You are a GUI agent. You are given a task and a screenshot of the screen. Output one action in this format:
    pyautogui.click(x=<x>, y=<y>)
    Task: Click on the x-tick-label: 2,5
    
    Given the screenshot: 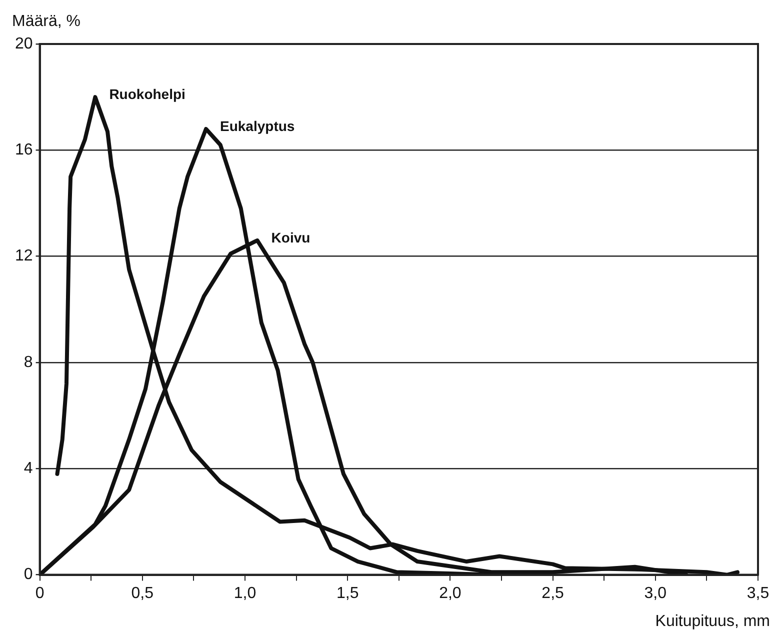 What is the action you would take?
    pyautogui.click(x=553, y=593)
    